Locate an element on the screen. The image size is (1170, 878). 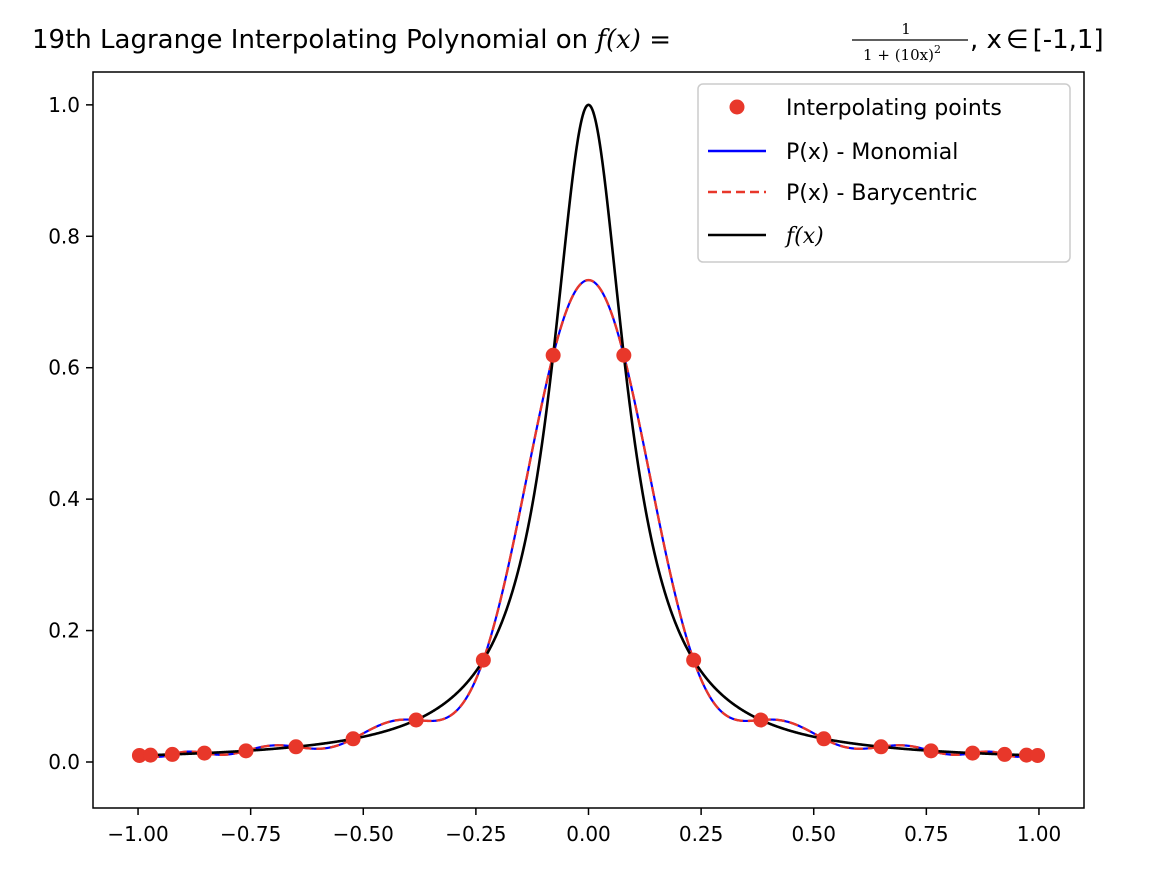
legend-item-monomial: P(x) - Monomial is located at coordinates (833, 152).